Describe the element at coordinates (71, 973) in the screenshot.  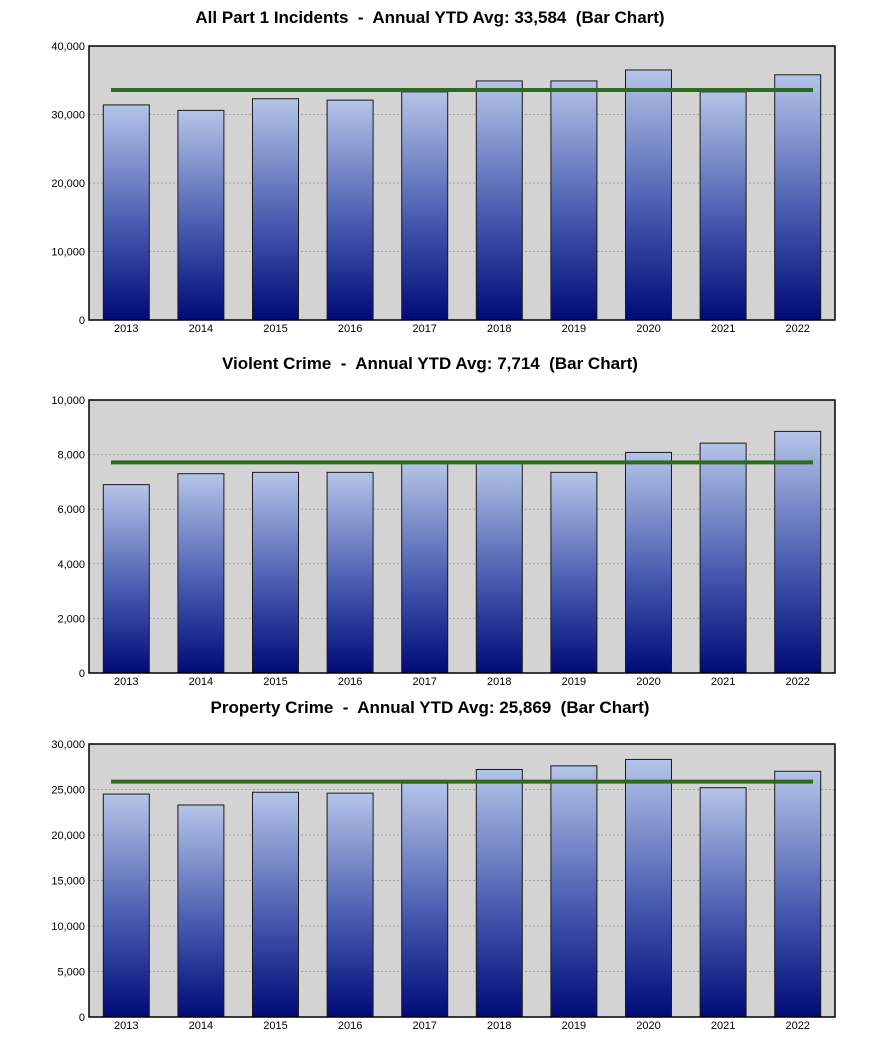
I see `y-tick-label: 5,000` at that location.